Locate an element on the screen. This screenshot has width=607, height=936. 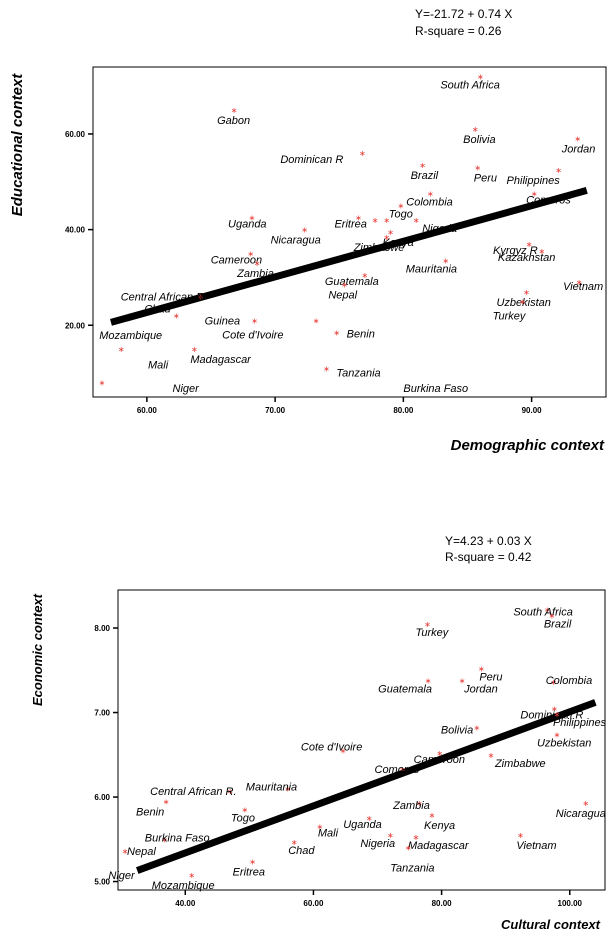
chart-1-r-square: R-square = 0.26 is located at coordinates (458, 31).